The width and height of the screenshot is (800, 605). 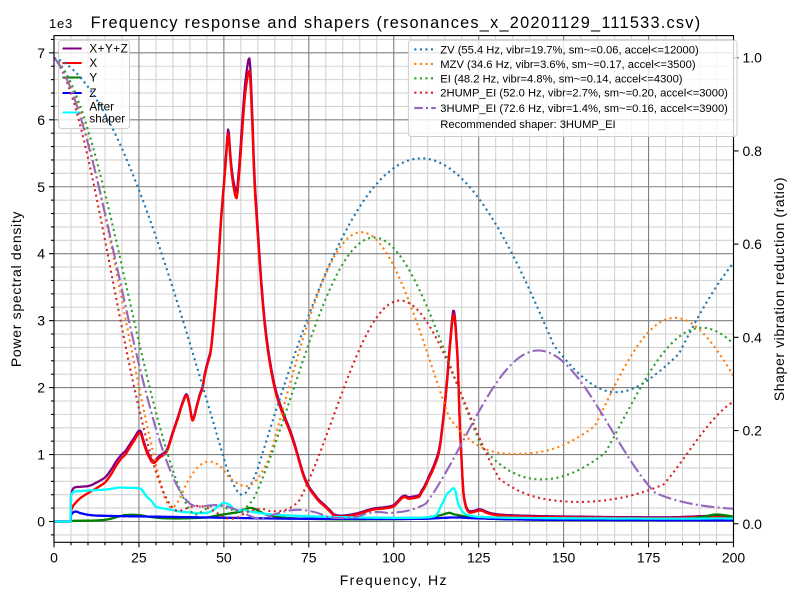 What do you see at coordinates (734, 557) in the screenshot?
I see `svg-text: 200` at bounding box center [734, 557].